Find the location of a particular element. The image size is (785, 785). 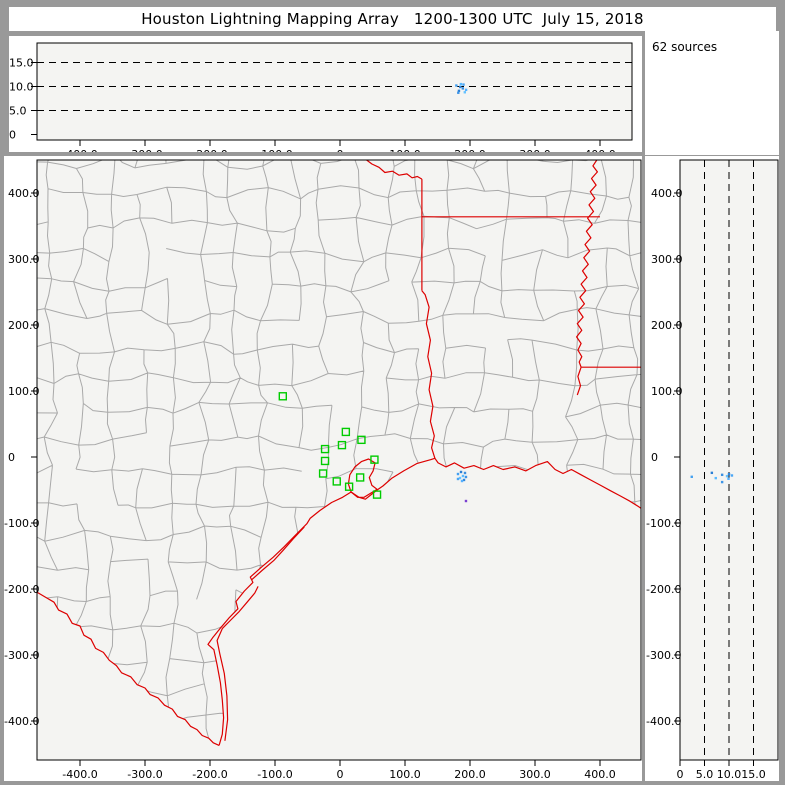

source-count-label: 62 sources is located at coordinates (685, 47).